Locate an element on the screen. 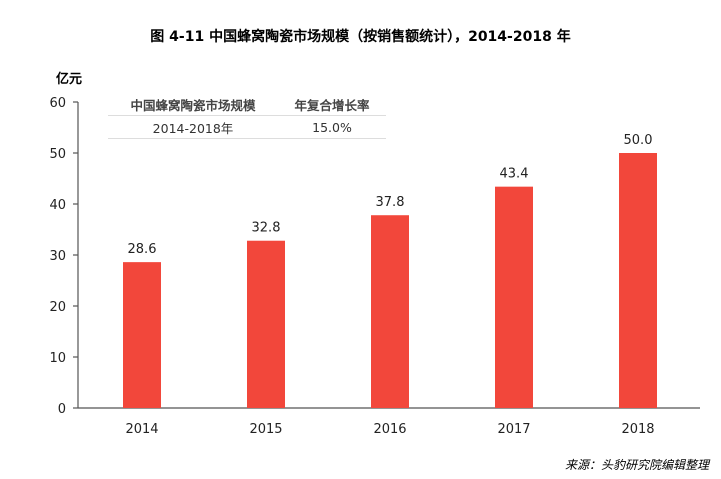 The image size is (721, 479). chart-title: 图 4-11 中国蜂窝陶瓷市场规模（按销售额统计），2014-2018 年 is located at coordinates (360, 37).